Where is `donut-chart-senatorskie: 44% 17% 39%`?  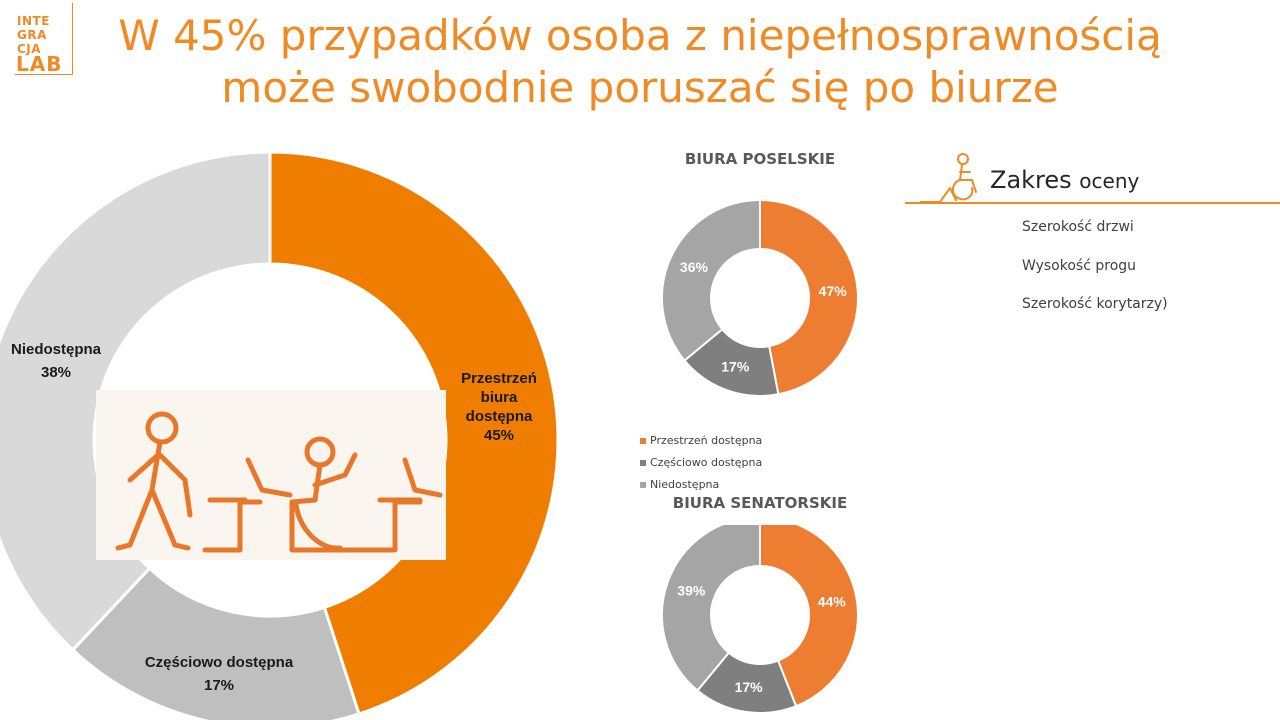 donut-chart-senatorskie: 44% 17% 39% is located at coordinates (760, 619).